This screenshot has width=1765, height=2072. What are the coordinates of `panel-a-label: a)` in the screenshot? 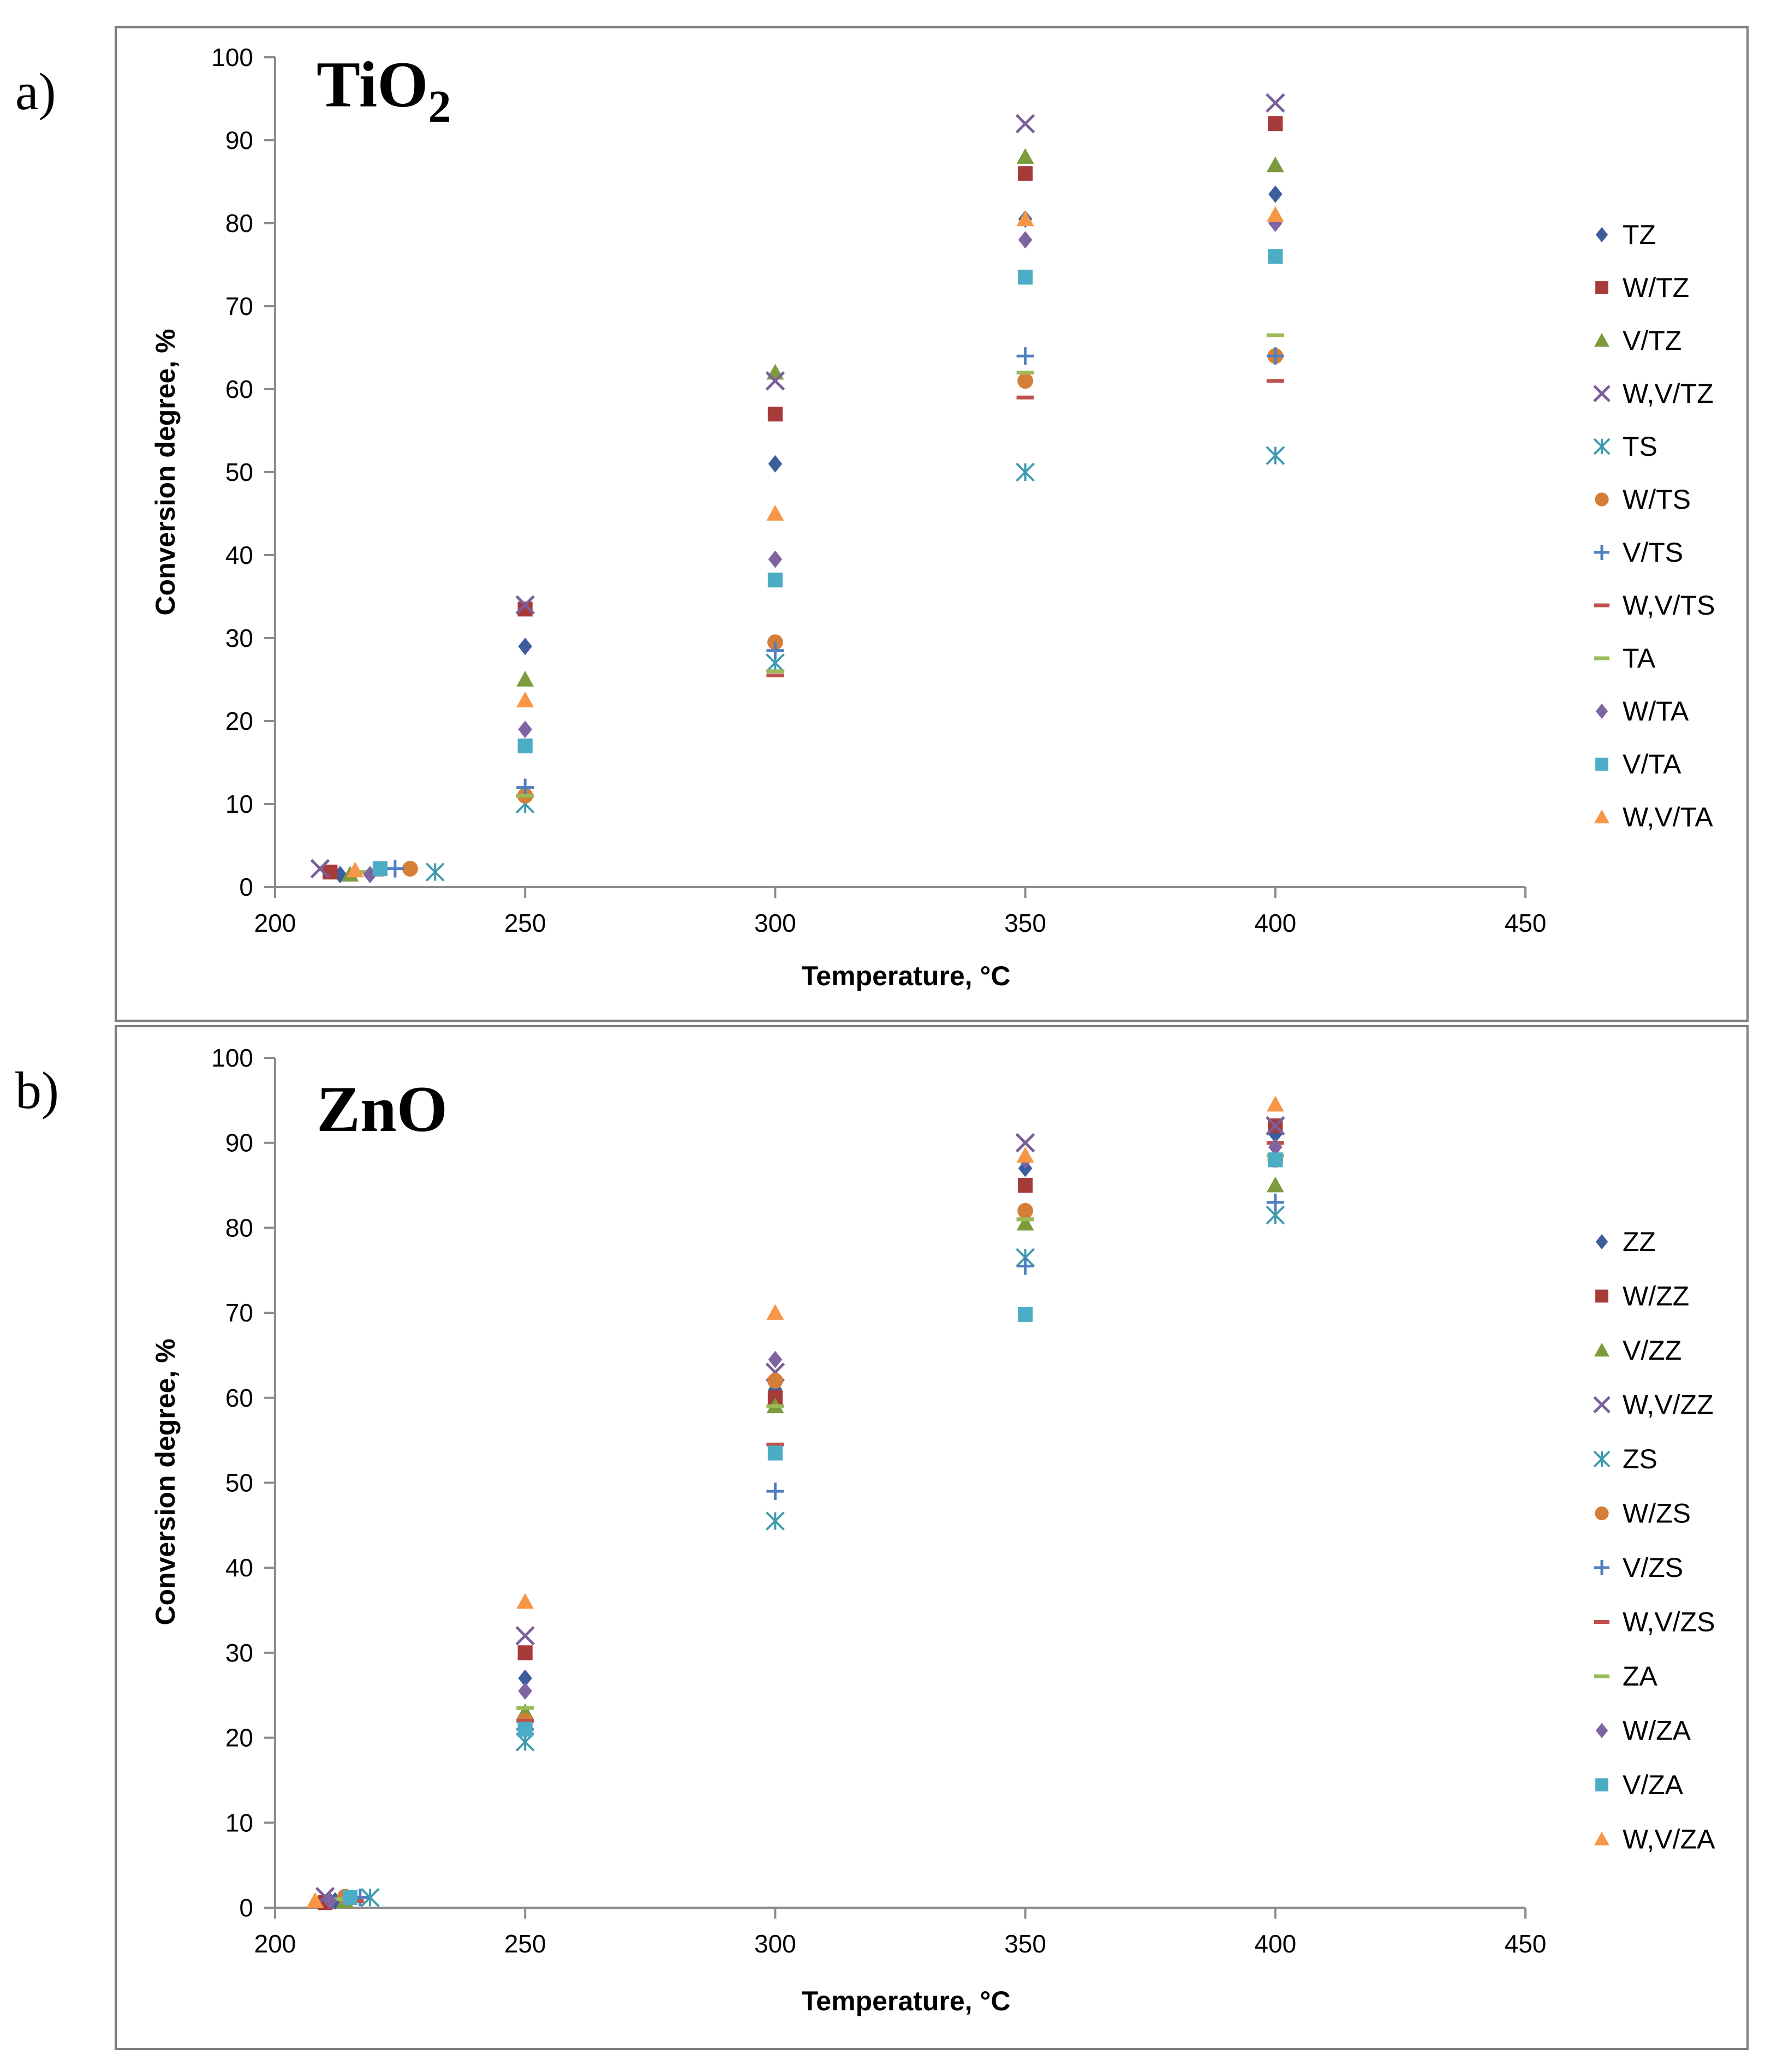 It's located at (35, 91).